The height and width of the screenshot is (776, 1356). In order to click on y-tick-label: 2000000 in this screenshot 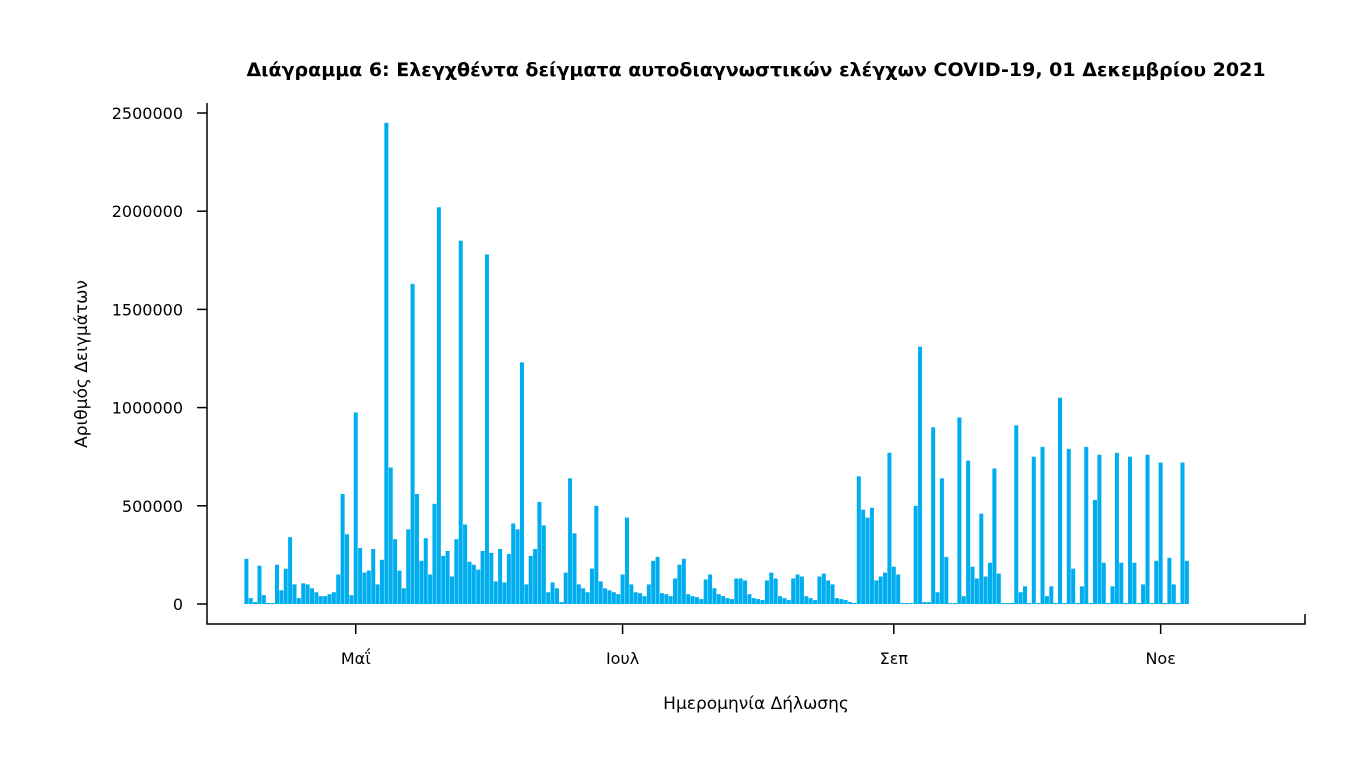, I will do `click(147, 211)`.